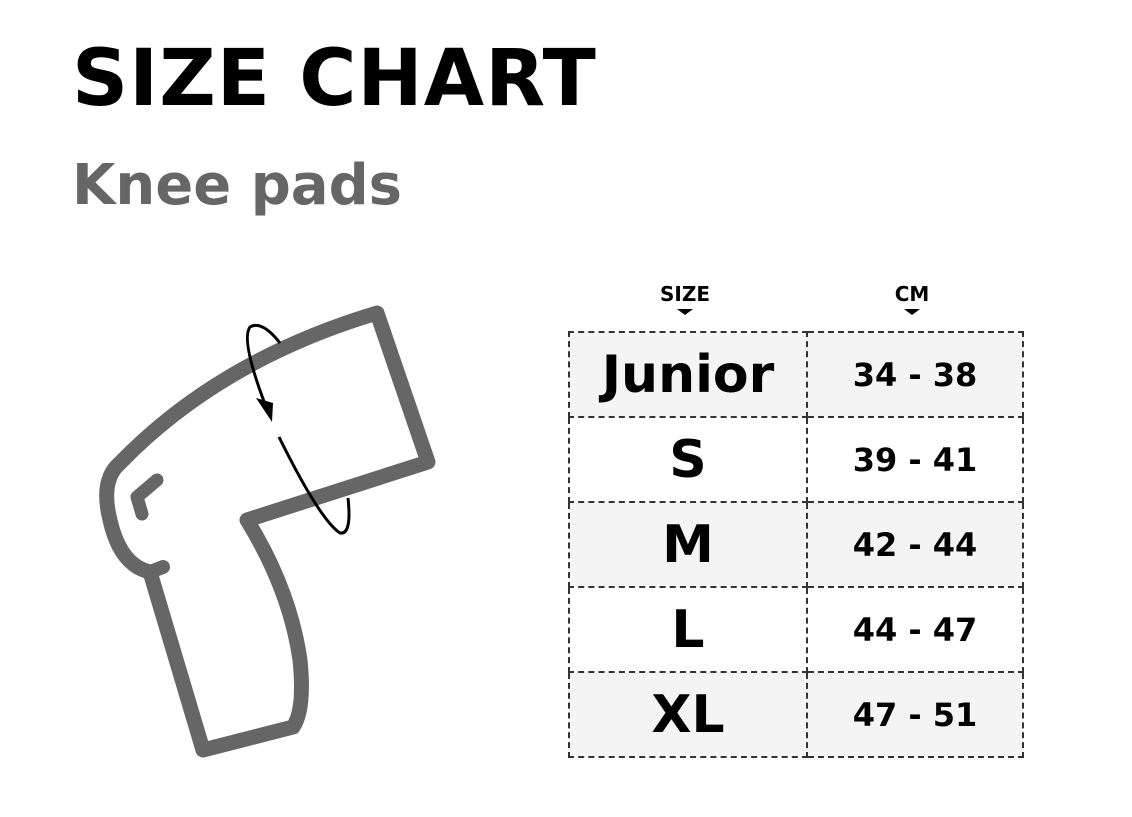  I want to click on size-cell: M, so click(688, 544).